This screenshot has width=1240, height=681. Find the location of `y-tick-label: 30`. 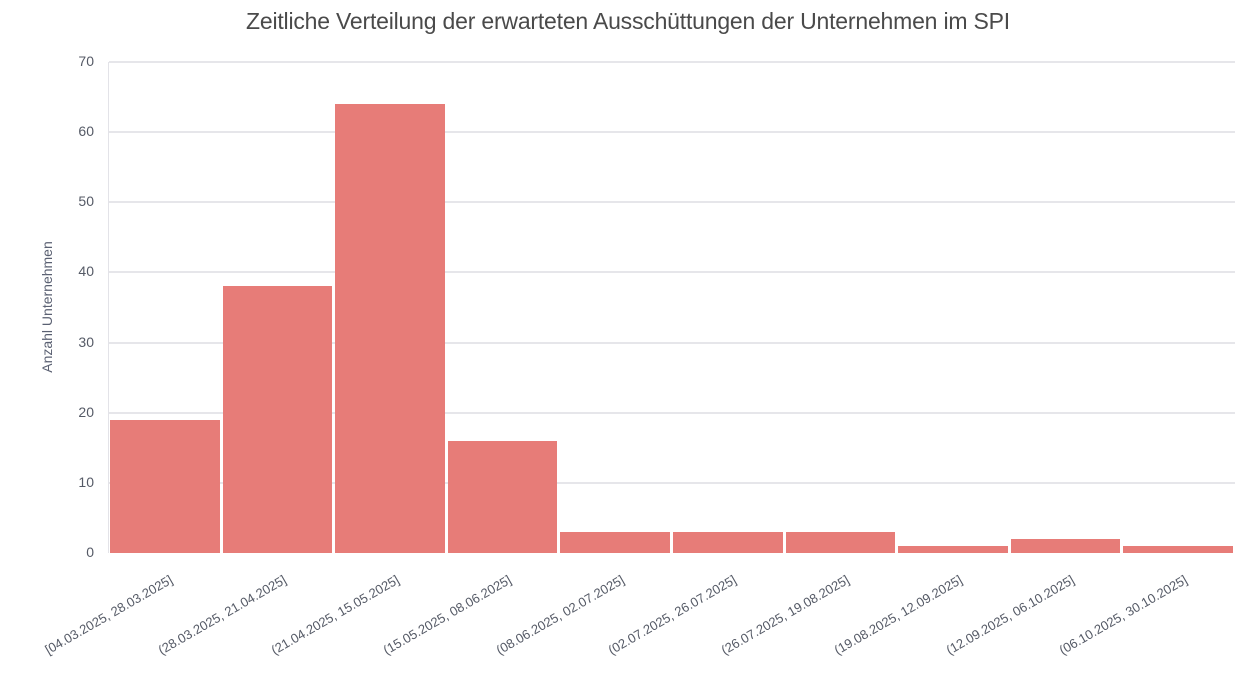

y-tick-label: 30 is located at coordinates (86, 341).